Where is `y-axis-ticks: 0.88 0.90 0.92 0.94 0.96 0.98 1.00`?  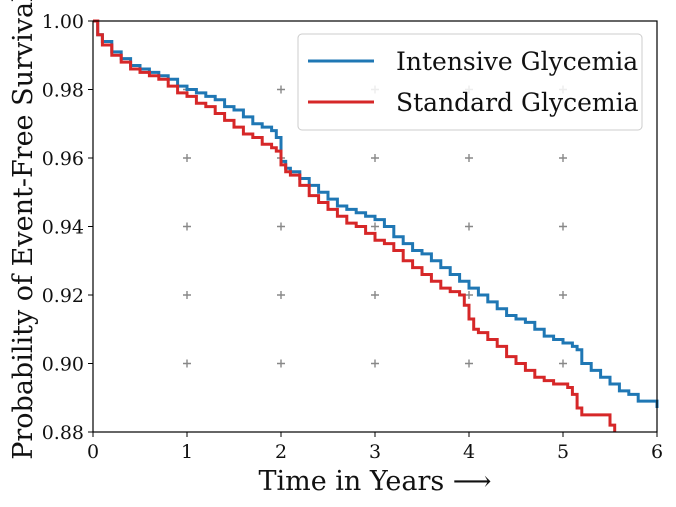
y-axis-ticks: 0.88 0.90 0.92 0.94 0.96 0.98 1.00 is located at coordinates (67, 227).